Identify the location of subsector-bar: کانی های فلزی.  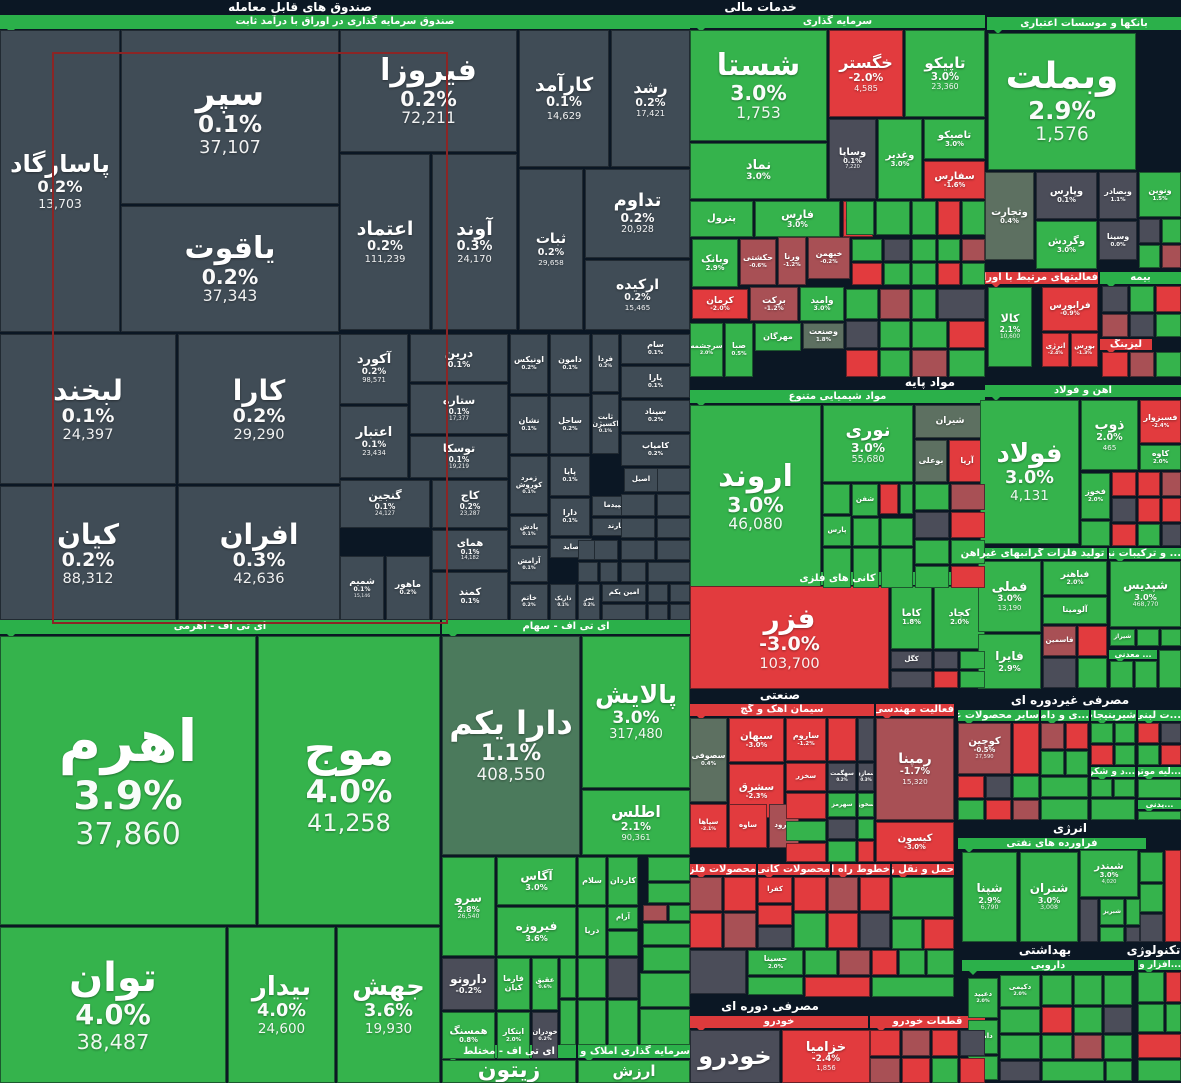
(837, 580).